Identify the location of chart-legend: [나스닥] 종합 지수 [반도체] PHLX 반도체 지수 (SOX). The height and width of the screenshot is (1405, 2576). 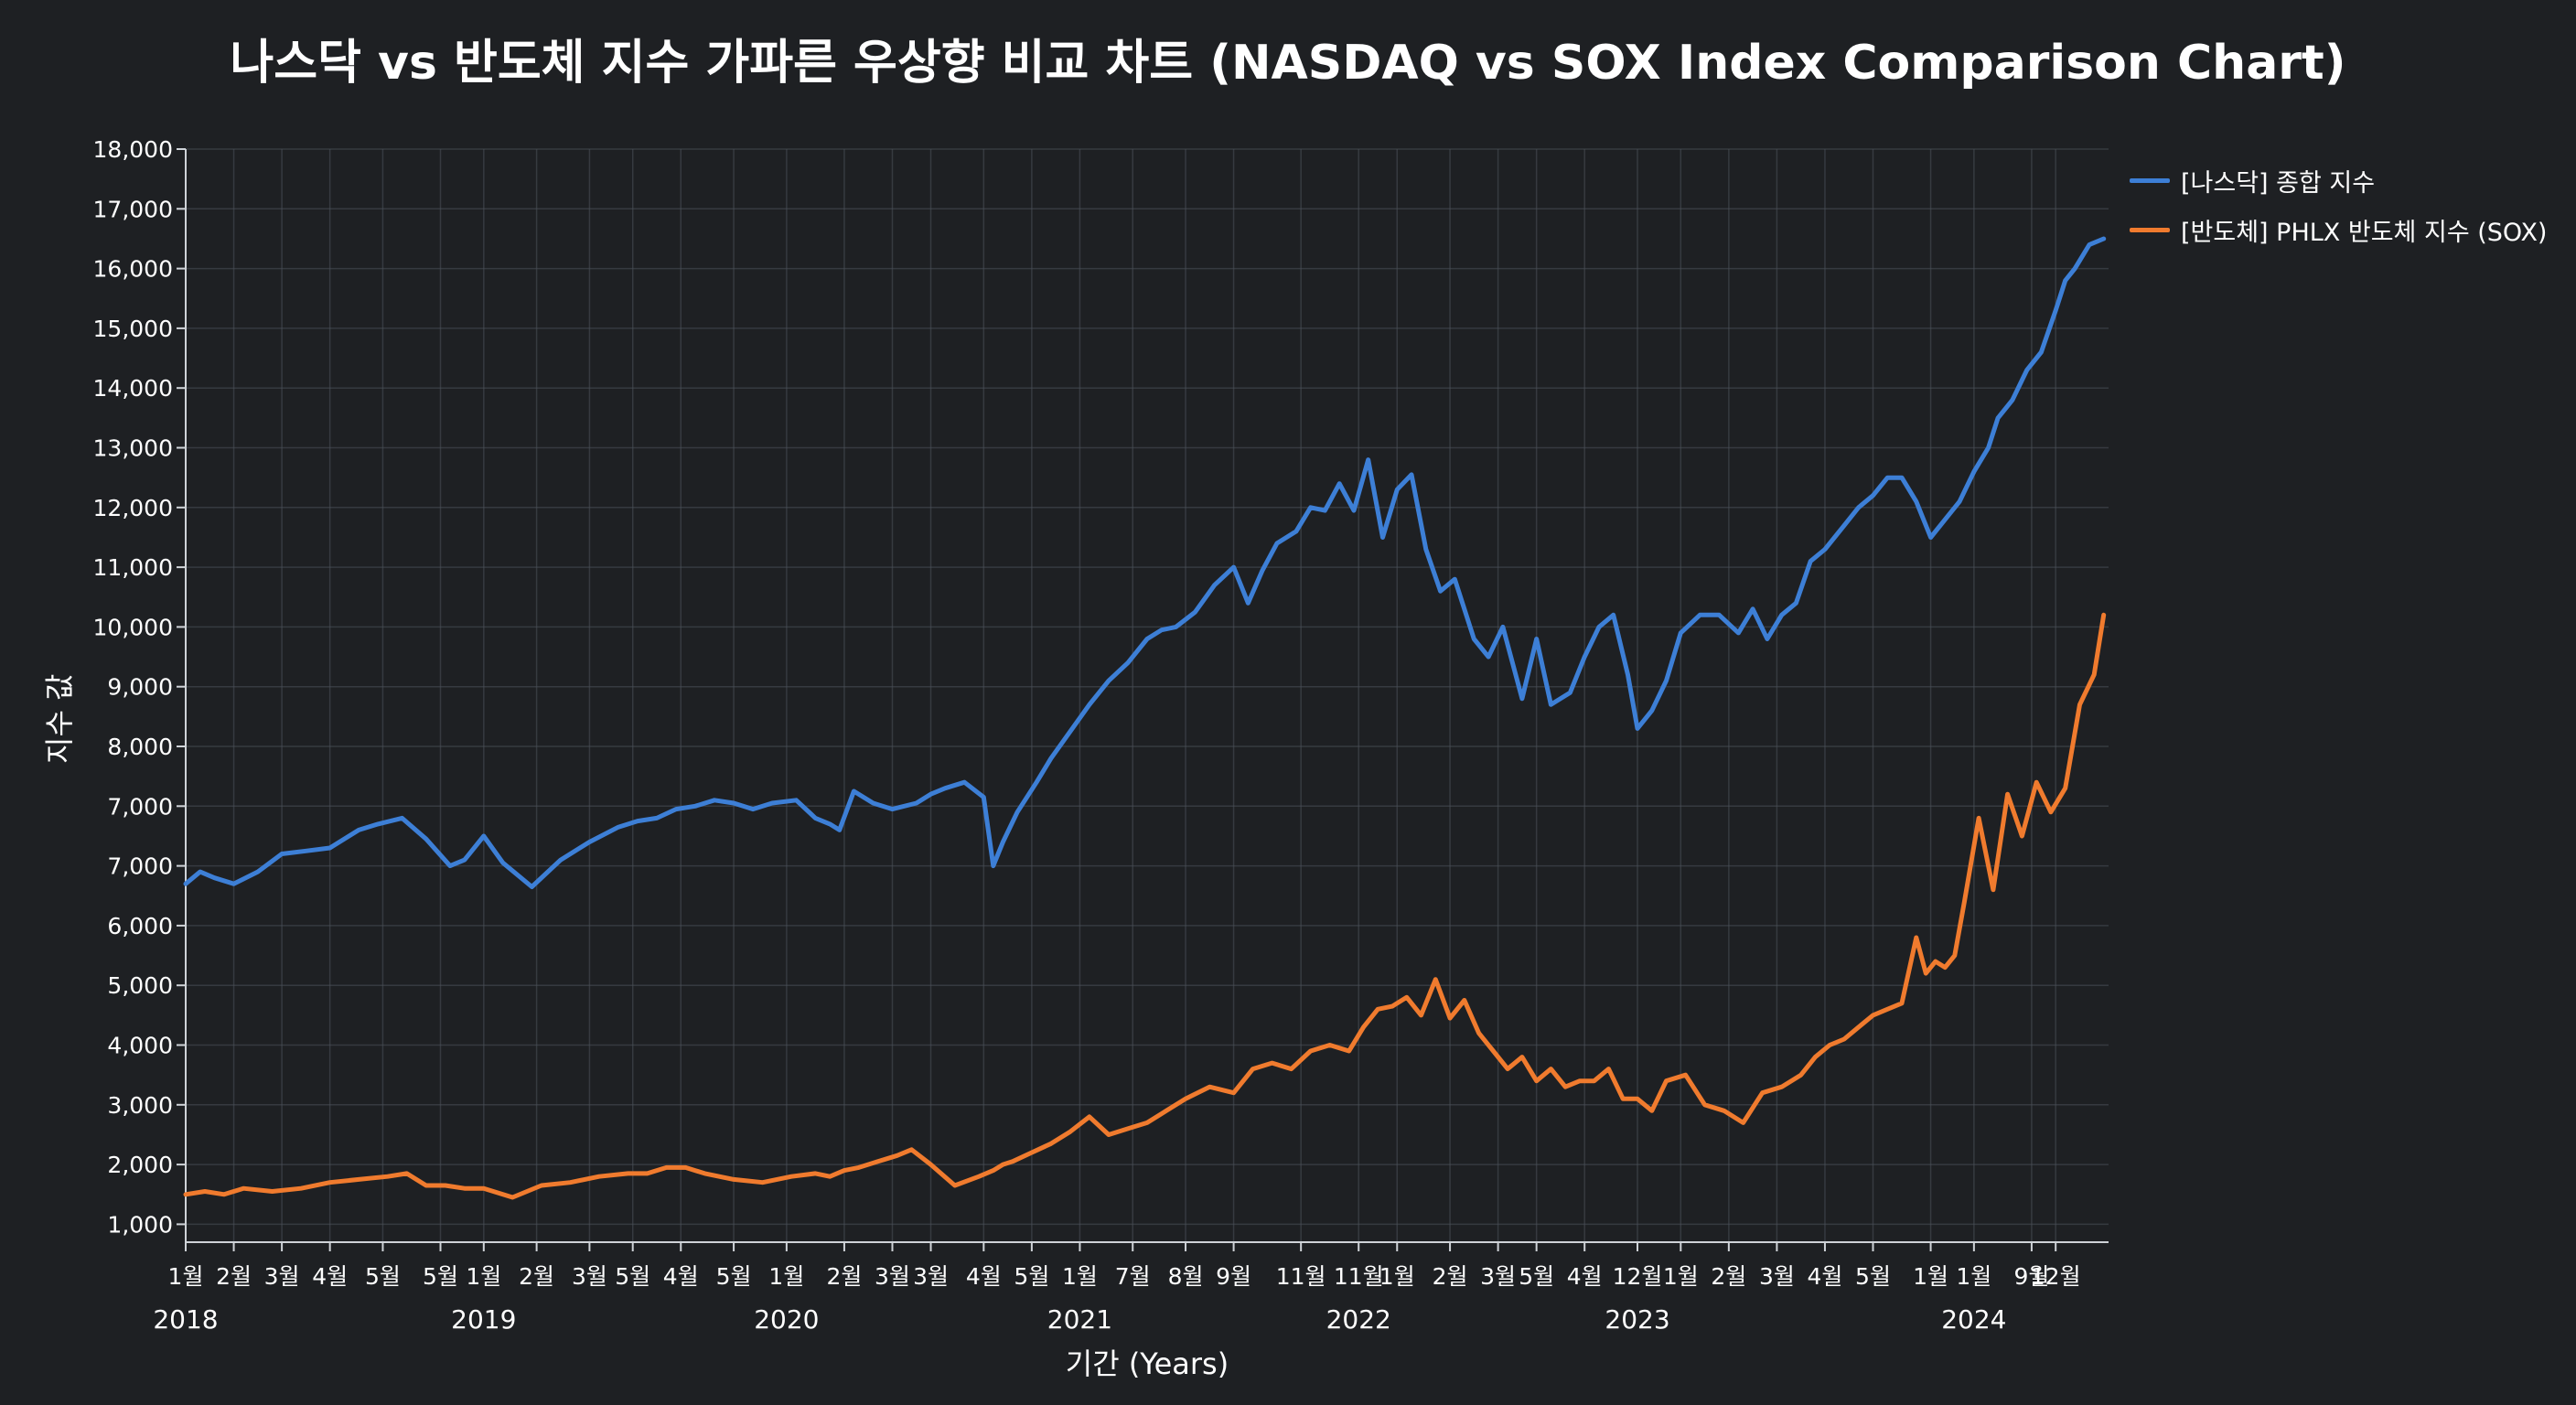
(2339, 205).